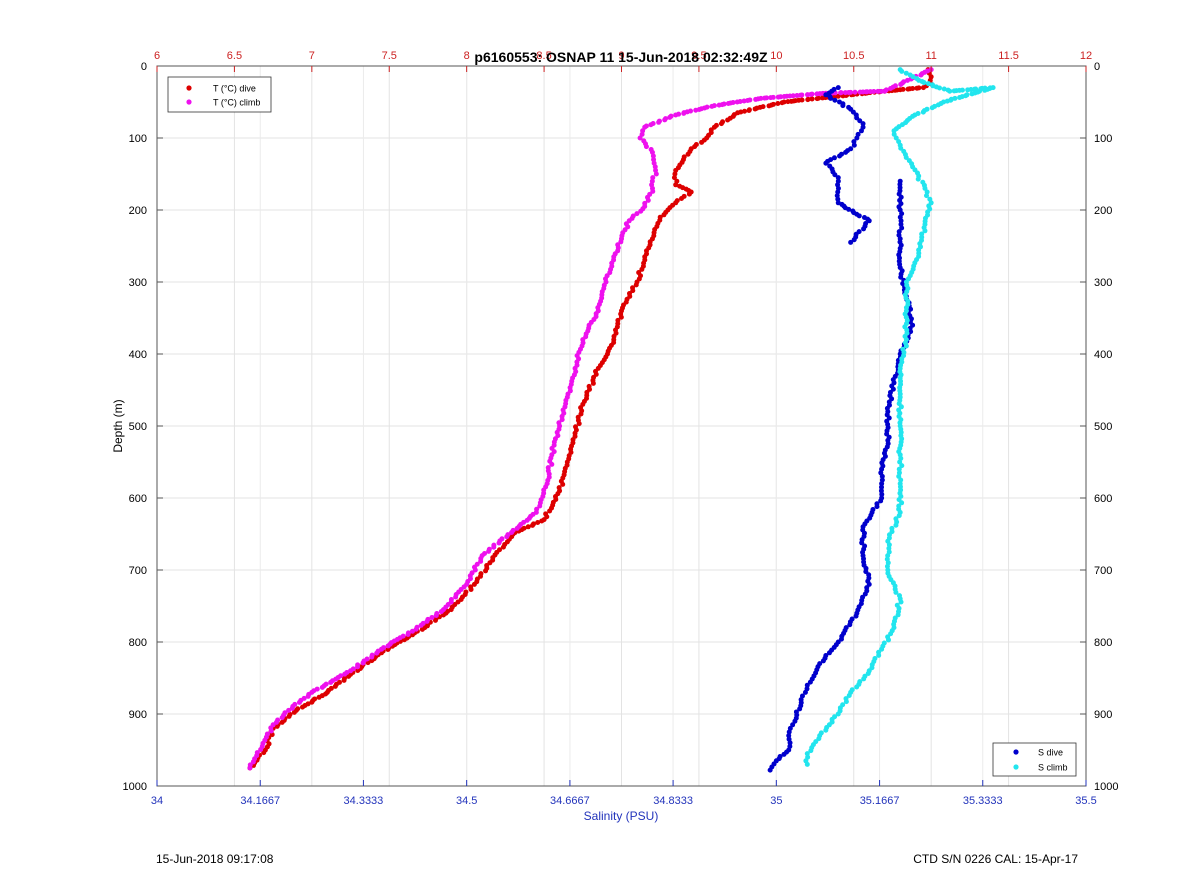 Image resolution: width=1200 pixels, height=885 pixels. What do you see at coordinates (621, 57) in the screenshot?
I see `chart-title: p6160553: OSNAP 11 15-Jun-2018 02:32:49Z` at bounding box center [621, 57].